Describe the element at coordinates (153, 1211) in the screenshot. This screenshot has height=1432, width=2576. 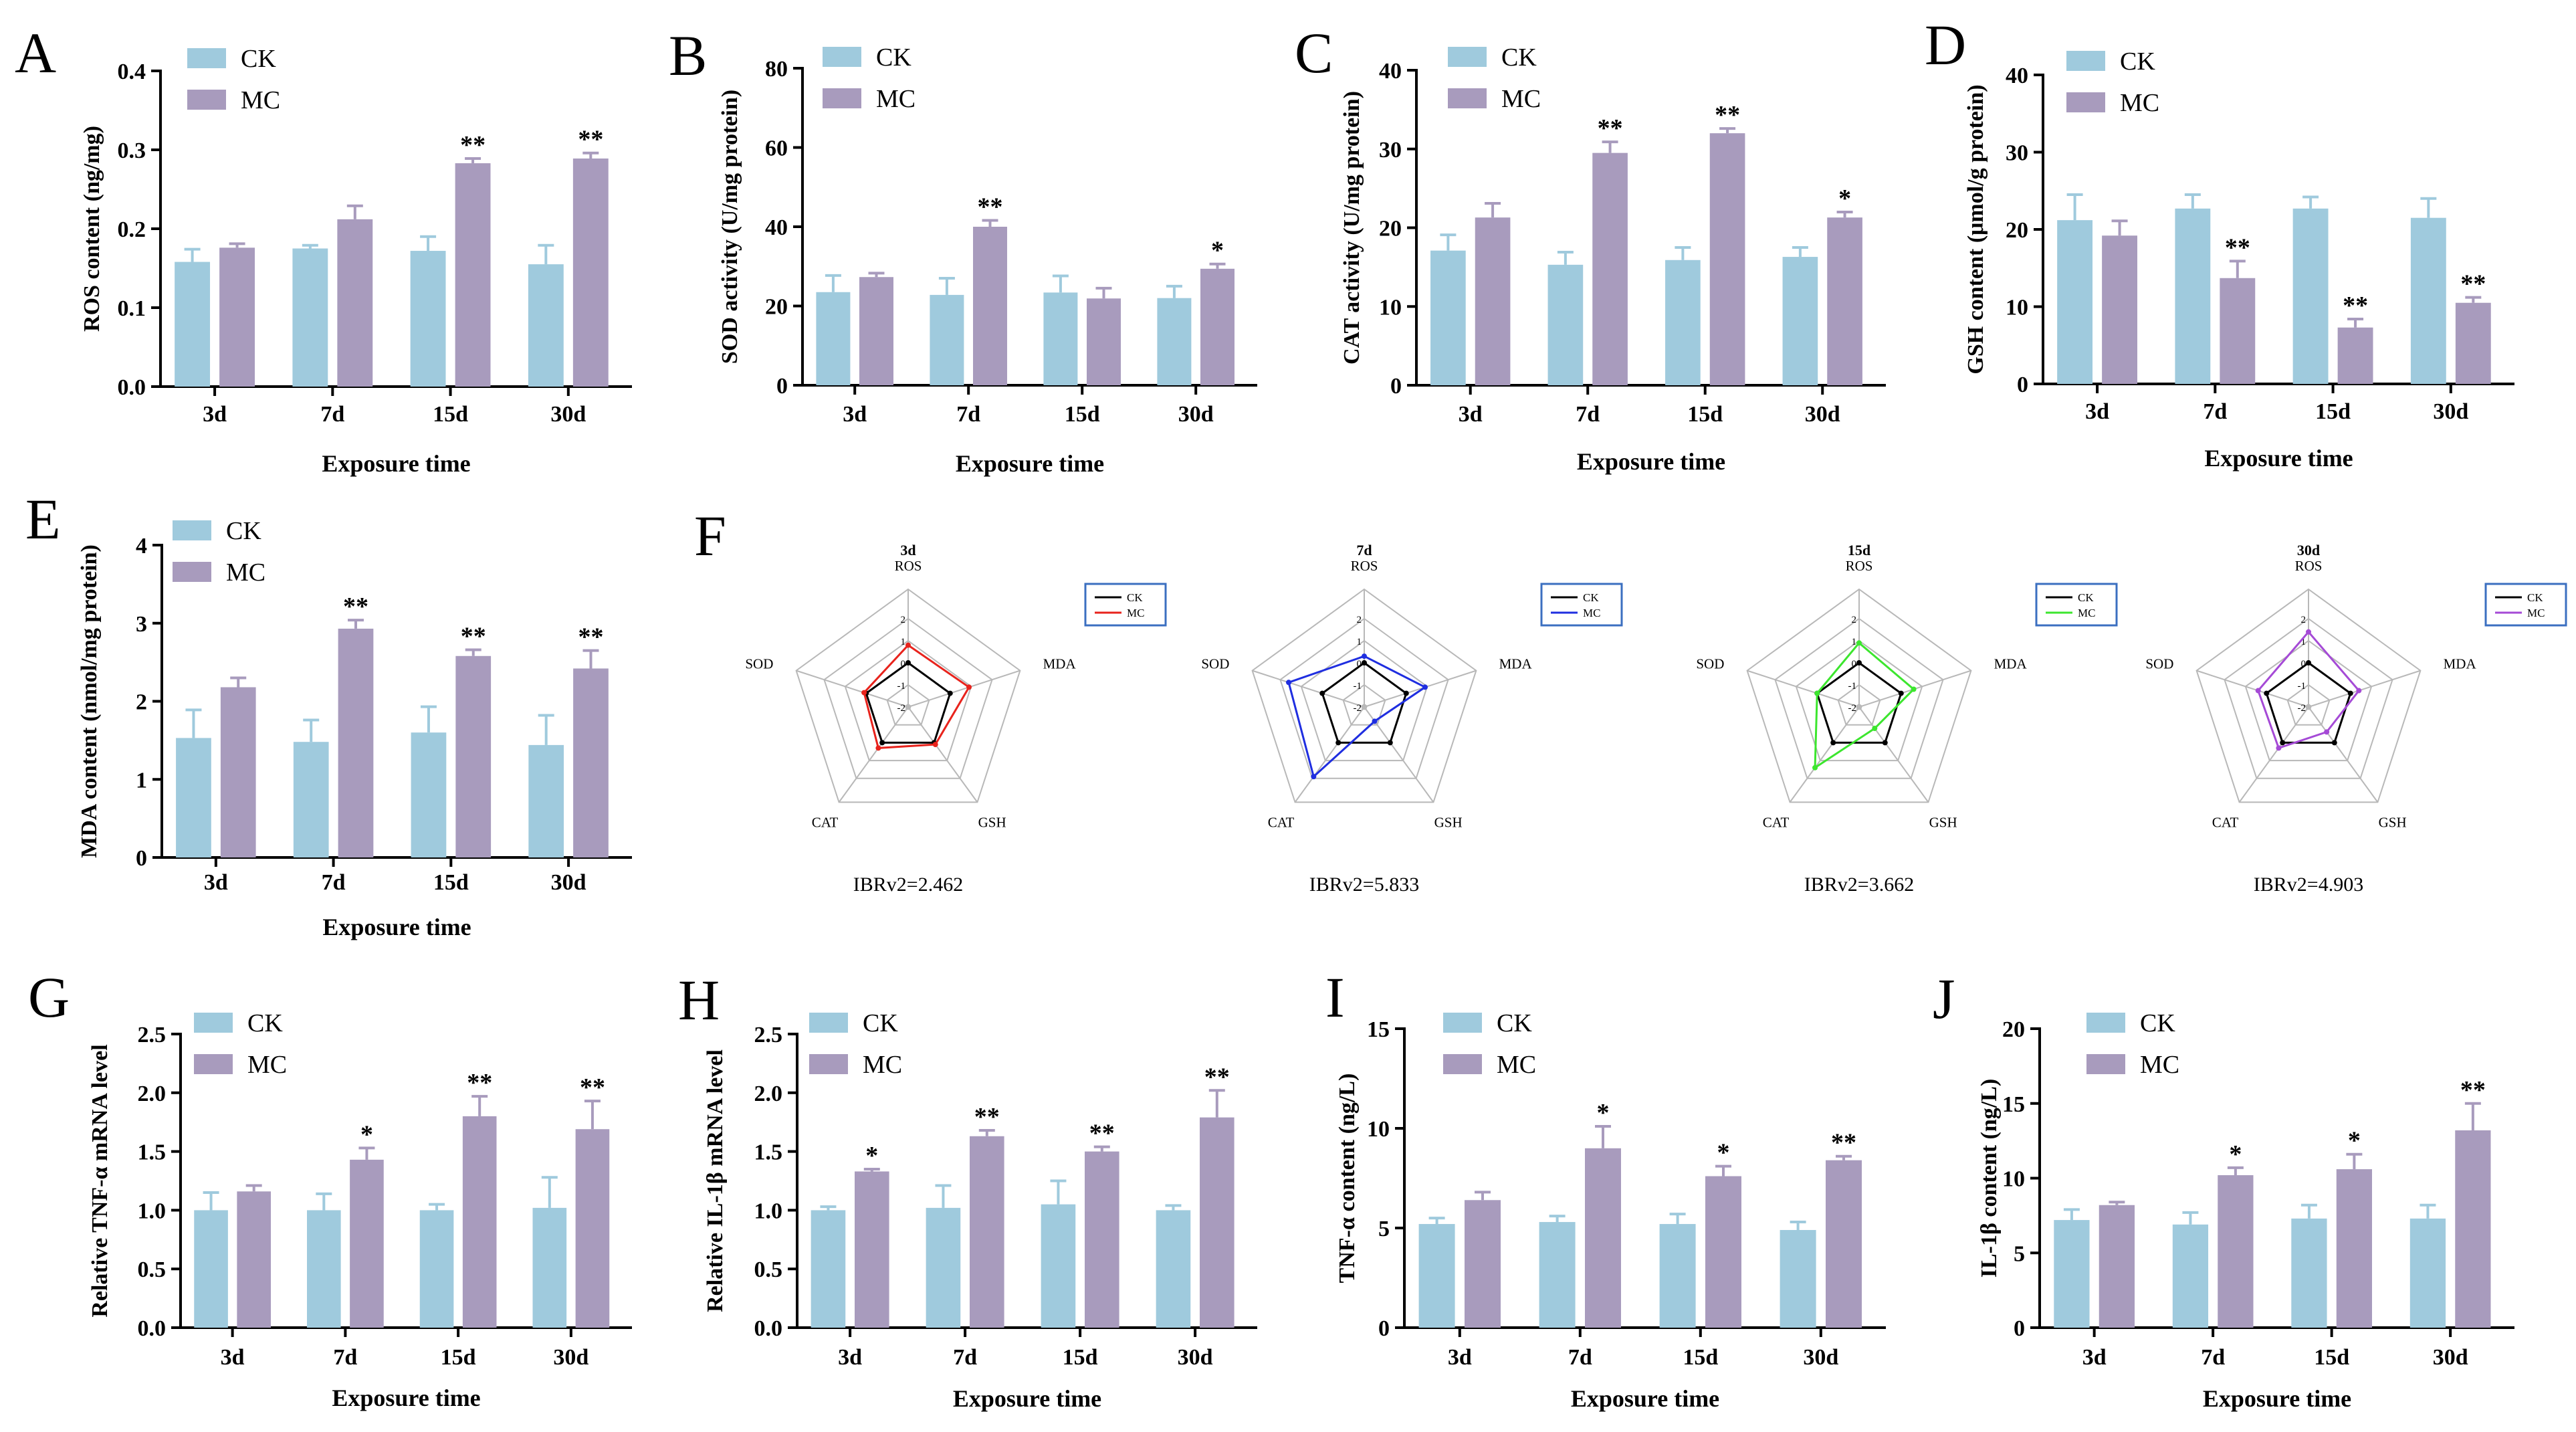
I see `y-tick-label: 1.0` at that location.